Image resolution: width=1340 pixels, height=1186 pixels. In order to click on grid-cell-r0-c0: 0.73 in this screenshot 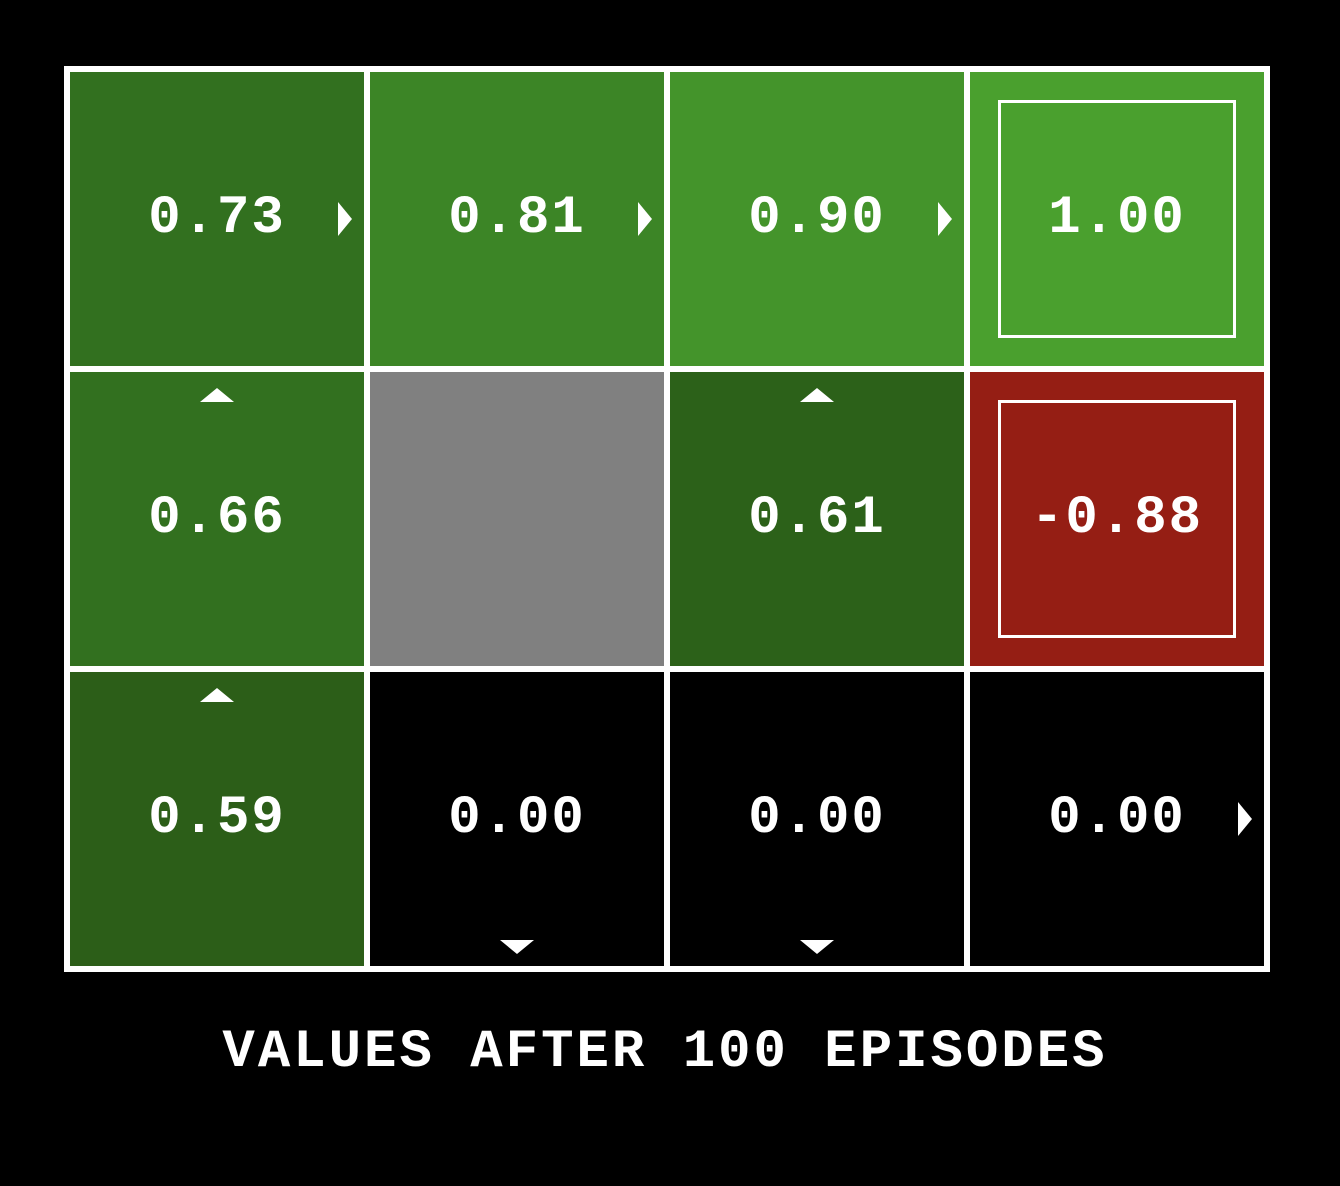, I will do `click(217, 219)`.